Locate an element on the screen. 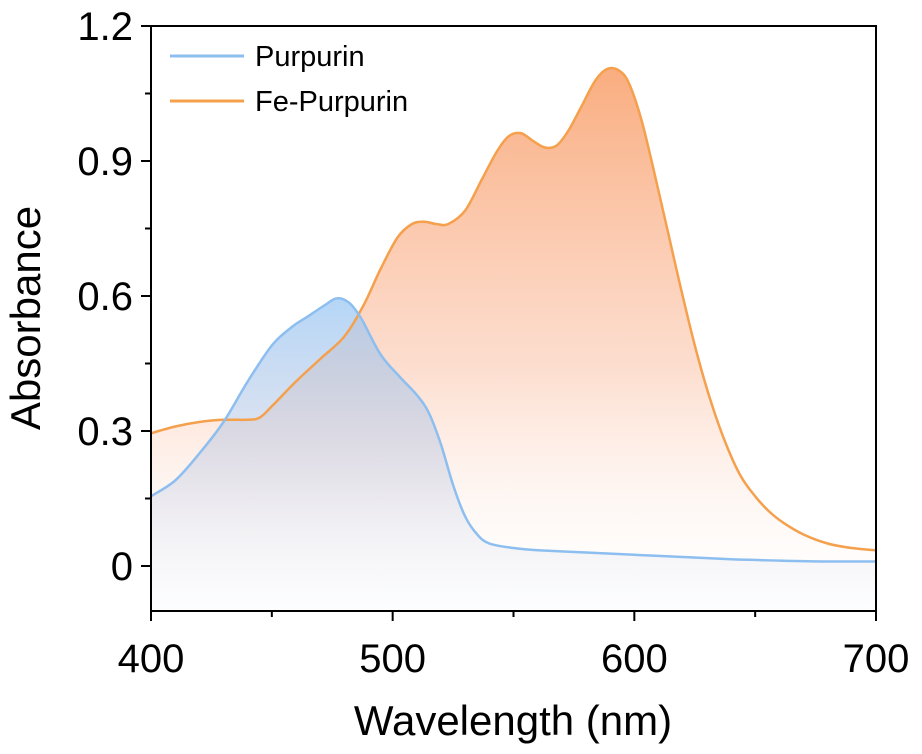 This screenshot has height=754, width=922. legend-label-fe-purpurin: Fe-Purpurin is located at coordinates (331, 102).